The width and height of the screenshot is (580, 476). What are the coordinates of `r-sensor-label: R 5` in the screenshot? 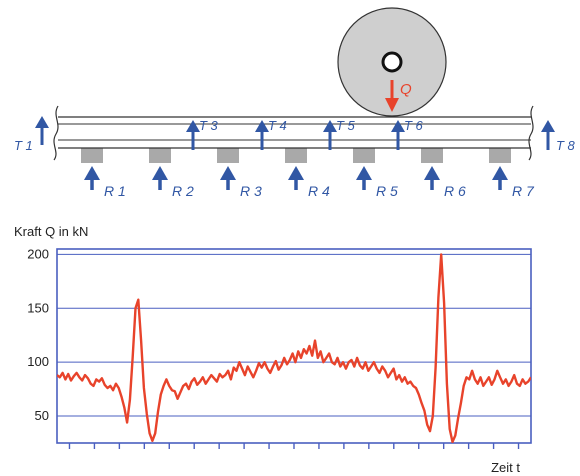 It's located at (387, 191).